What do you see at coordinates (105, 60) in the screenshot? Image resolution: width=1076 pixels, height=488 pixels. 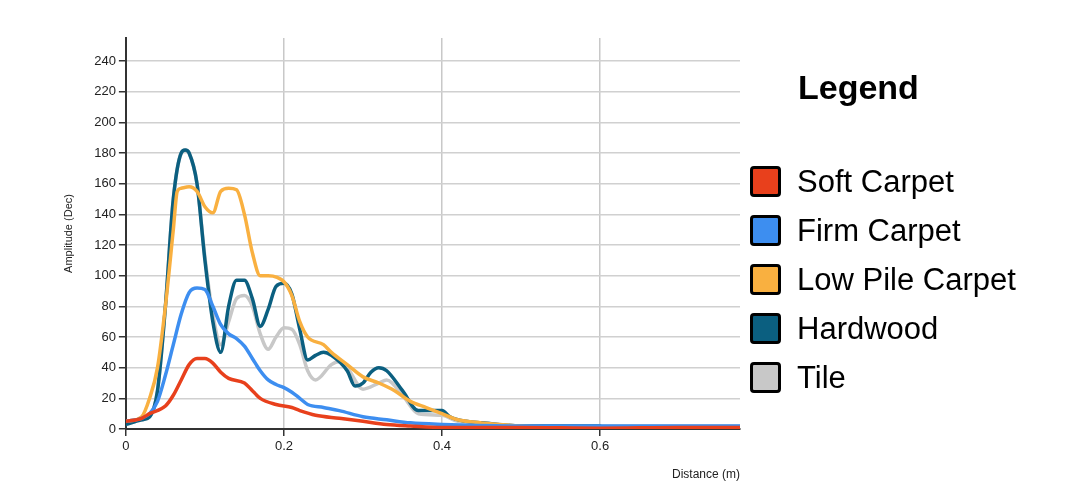 I see `y-tick-label: 240` at bounding box center [105, 60].